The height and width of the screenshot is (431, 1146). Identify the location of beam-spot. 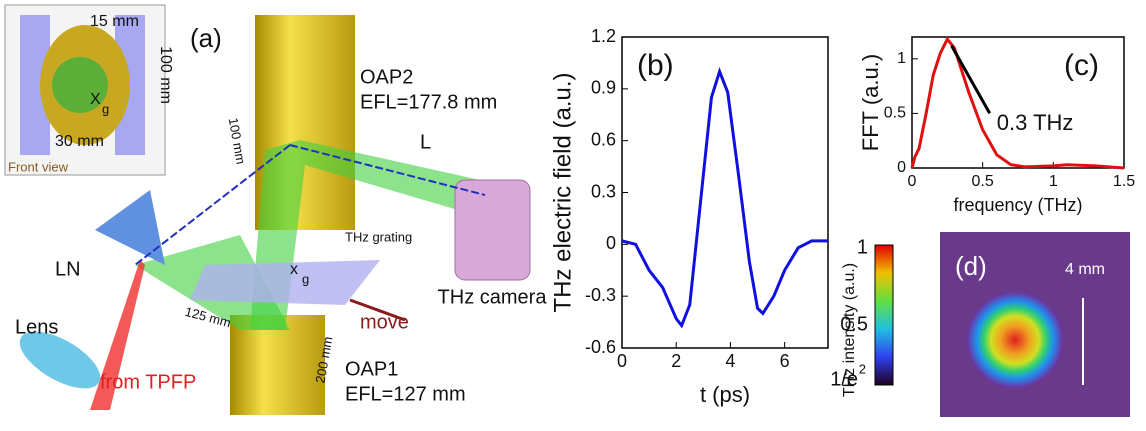
(1015, 340).